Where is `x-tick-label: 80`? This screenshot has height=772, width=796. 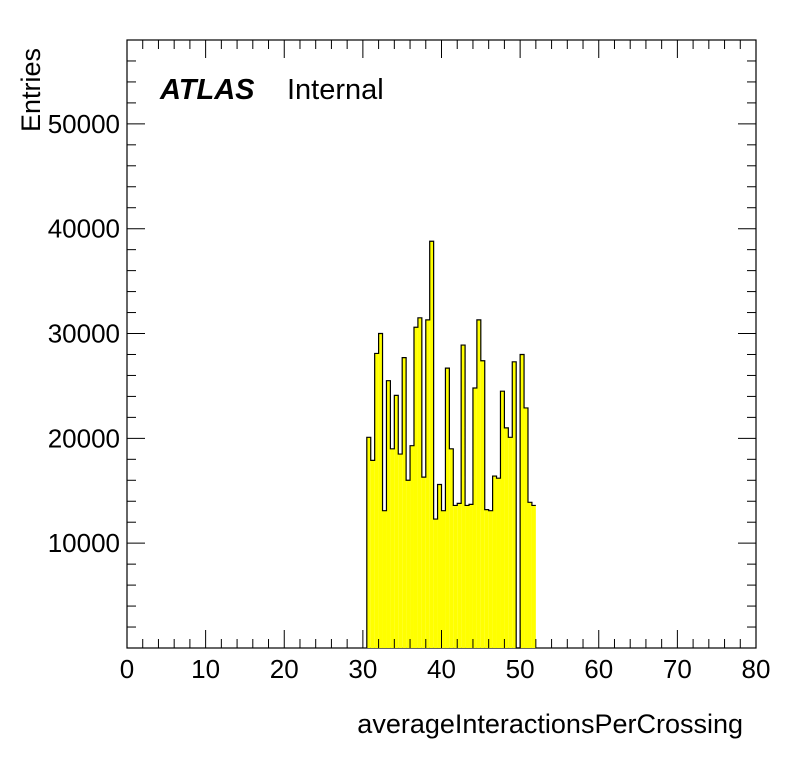 x-tick-label: 80 is located at coordinates (756, 669).